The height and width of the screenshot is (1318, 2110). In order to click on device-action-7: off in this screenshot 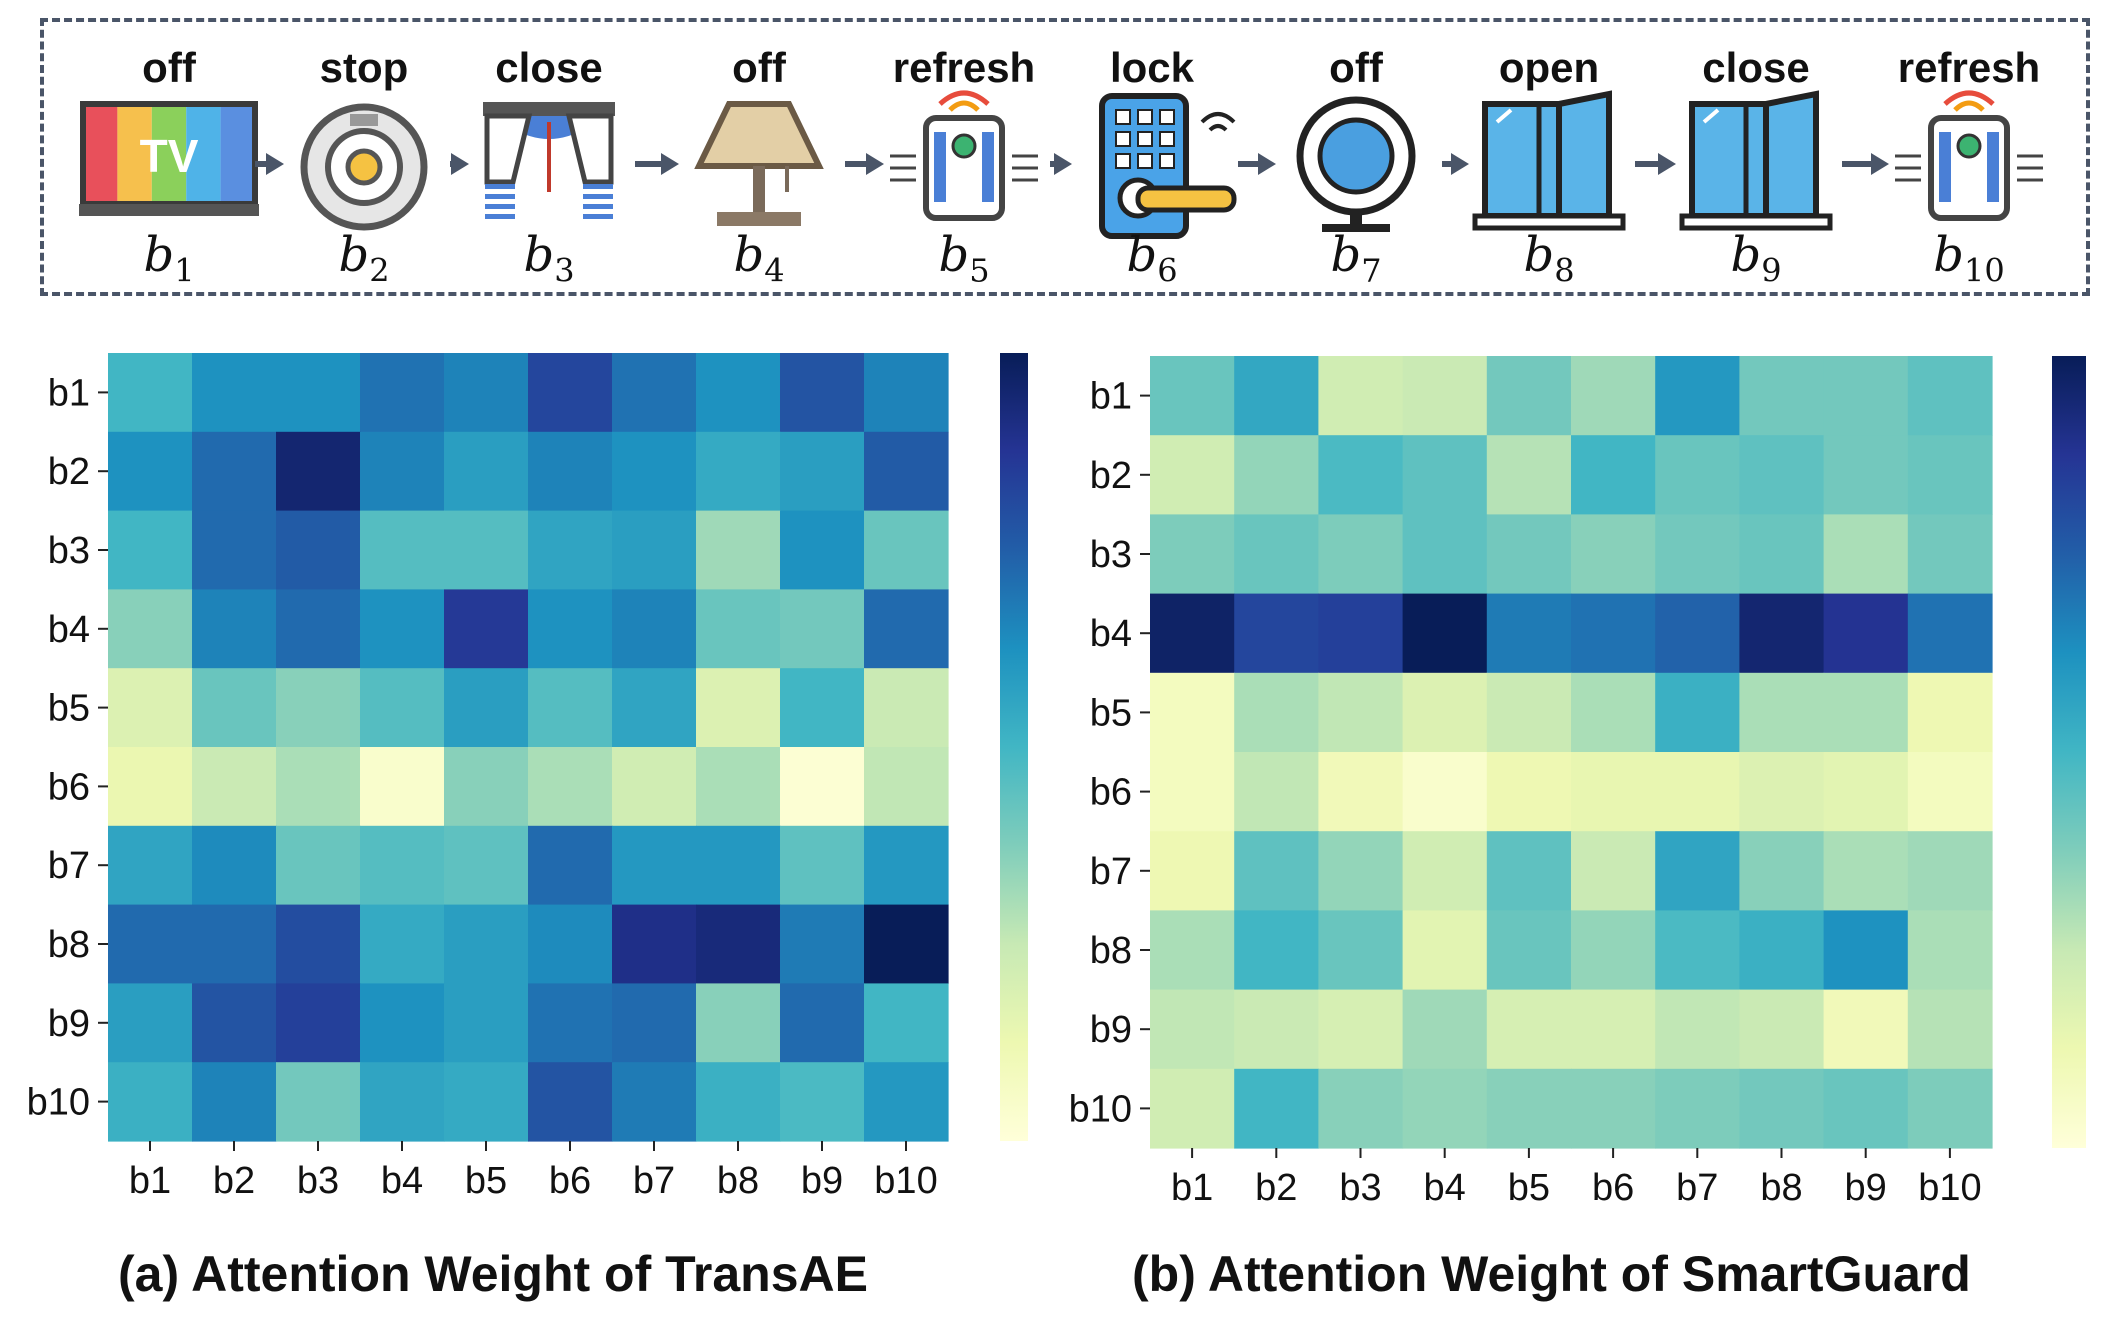, I will do `click(1356, 67)`.